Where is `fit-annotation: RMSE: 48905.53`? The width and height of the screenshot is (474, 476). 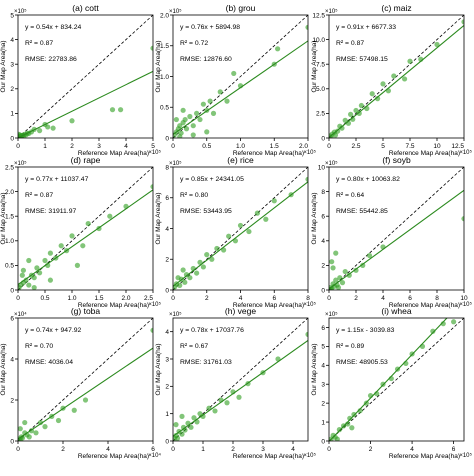
fit-annotation: RMSE: 48905.53 is located at coordinates (362, 362).